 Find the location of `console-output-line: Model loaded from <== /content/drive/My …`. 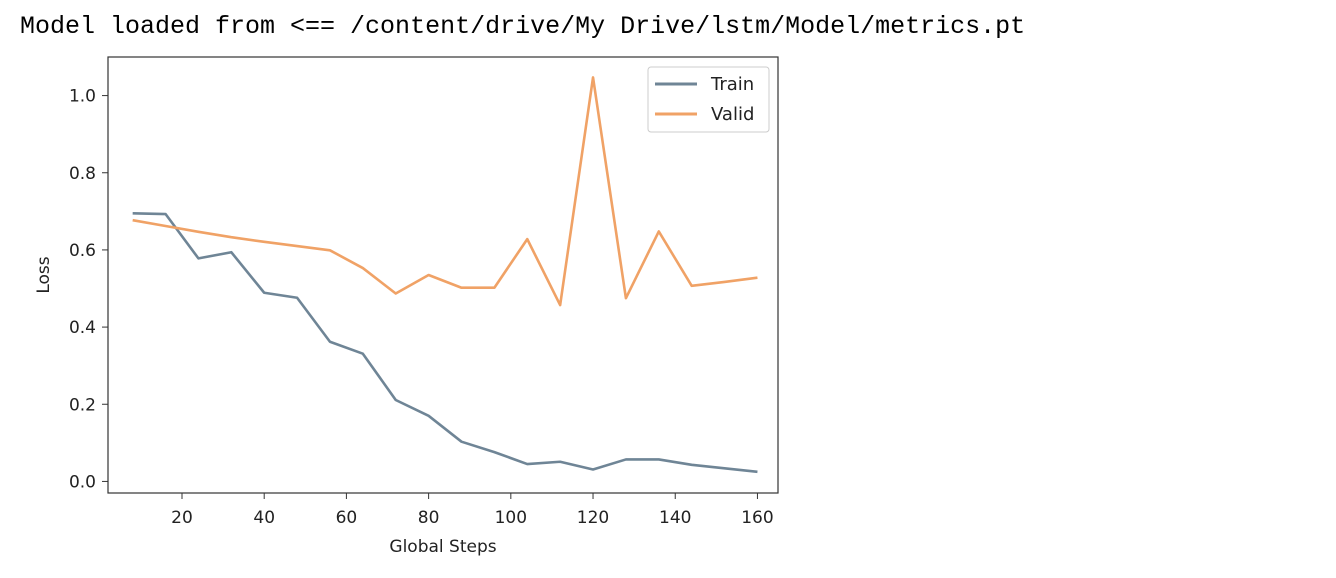

console-output-line: Model loaded from <== /content/drive/My … is located at coordinates (523, 26).